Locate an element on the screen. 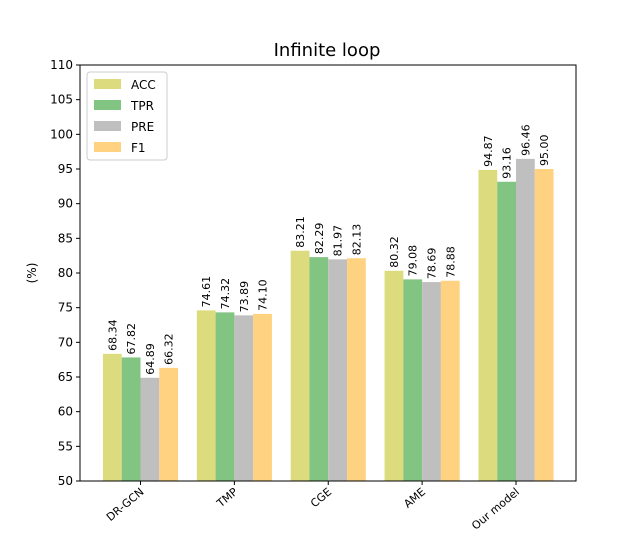 The image size is (640, 540). data-label: 82.29 is located at coordinates (319, 239).